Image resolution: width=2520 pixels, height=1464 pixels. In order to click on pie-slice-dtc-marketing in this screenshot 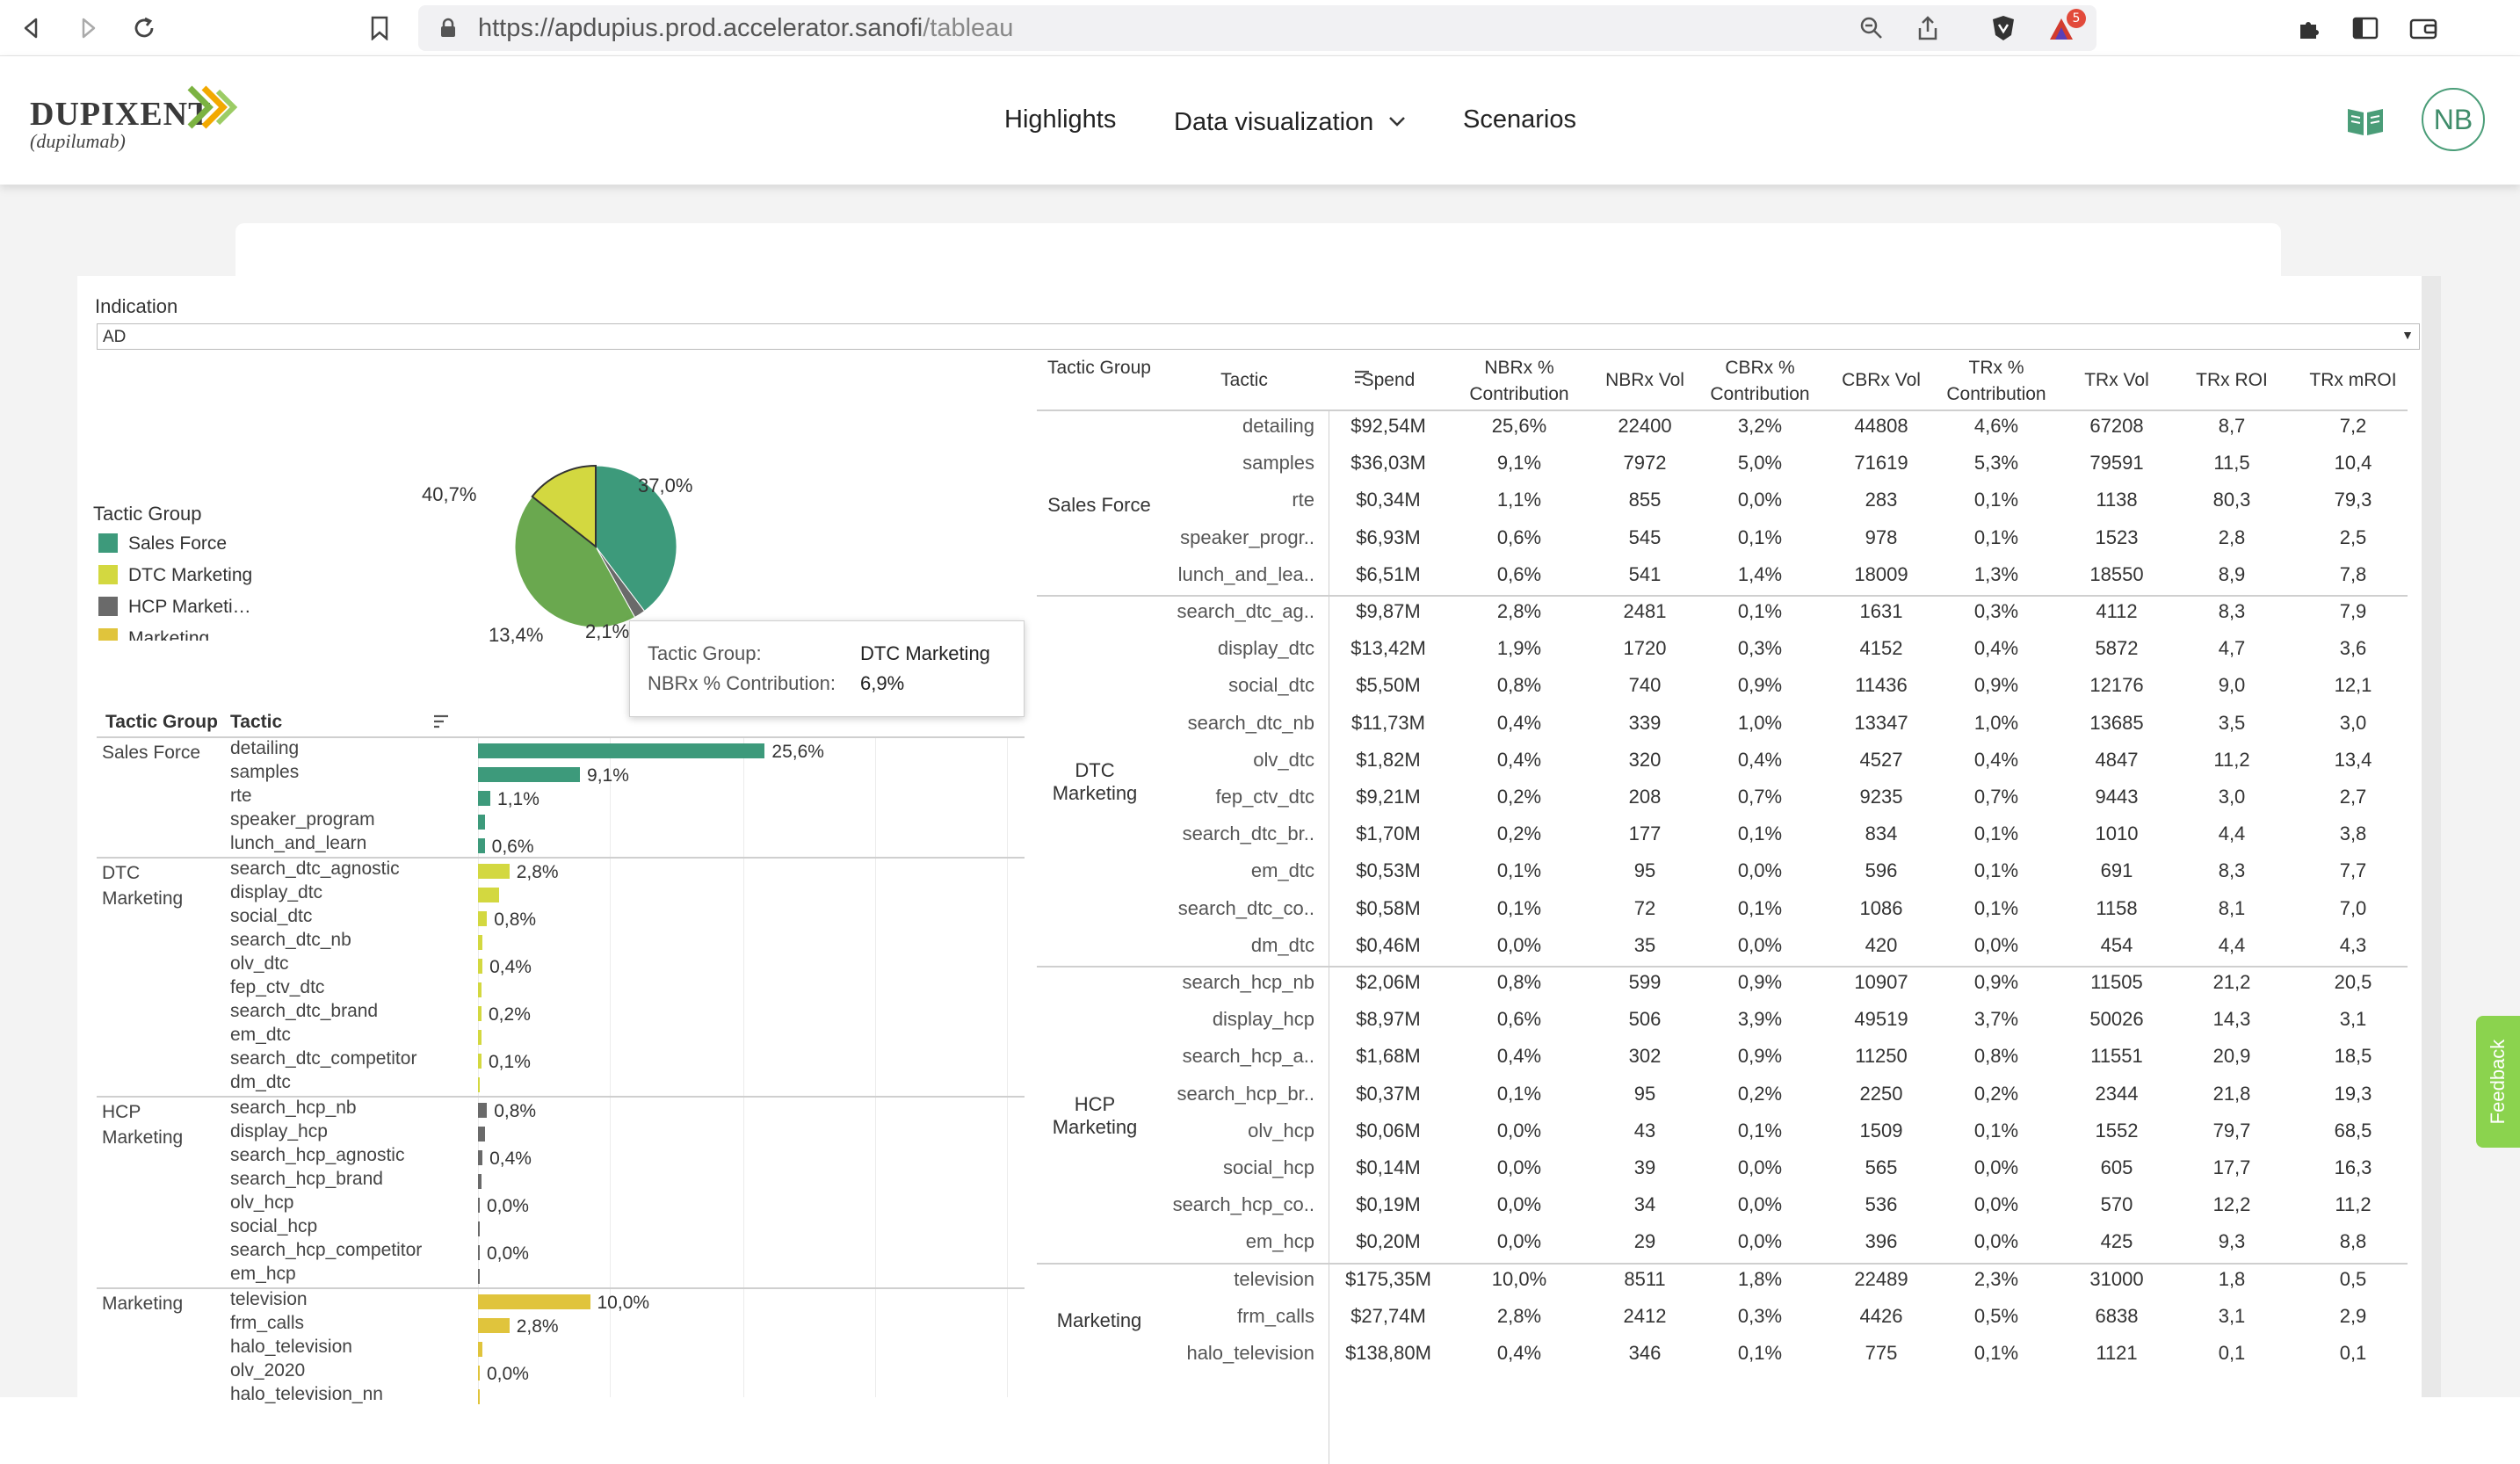, I will do `click(564, 506)`.